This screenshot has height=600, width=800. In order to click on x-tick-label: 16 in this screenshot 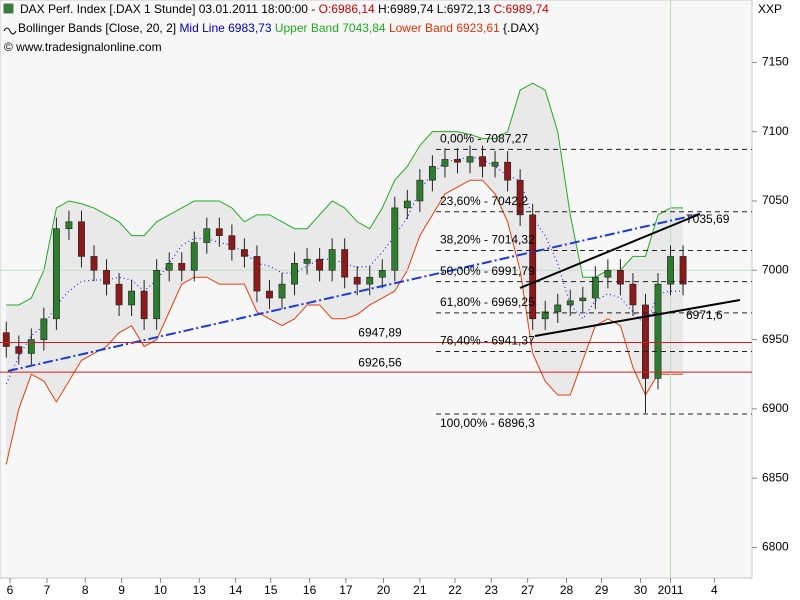, I will do `click(310, 590)`.